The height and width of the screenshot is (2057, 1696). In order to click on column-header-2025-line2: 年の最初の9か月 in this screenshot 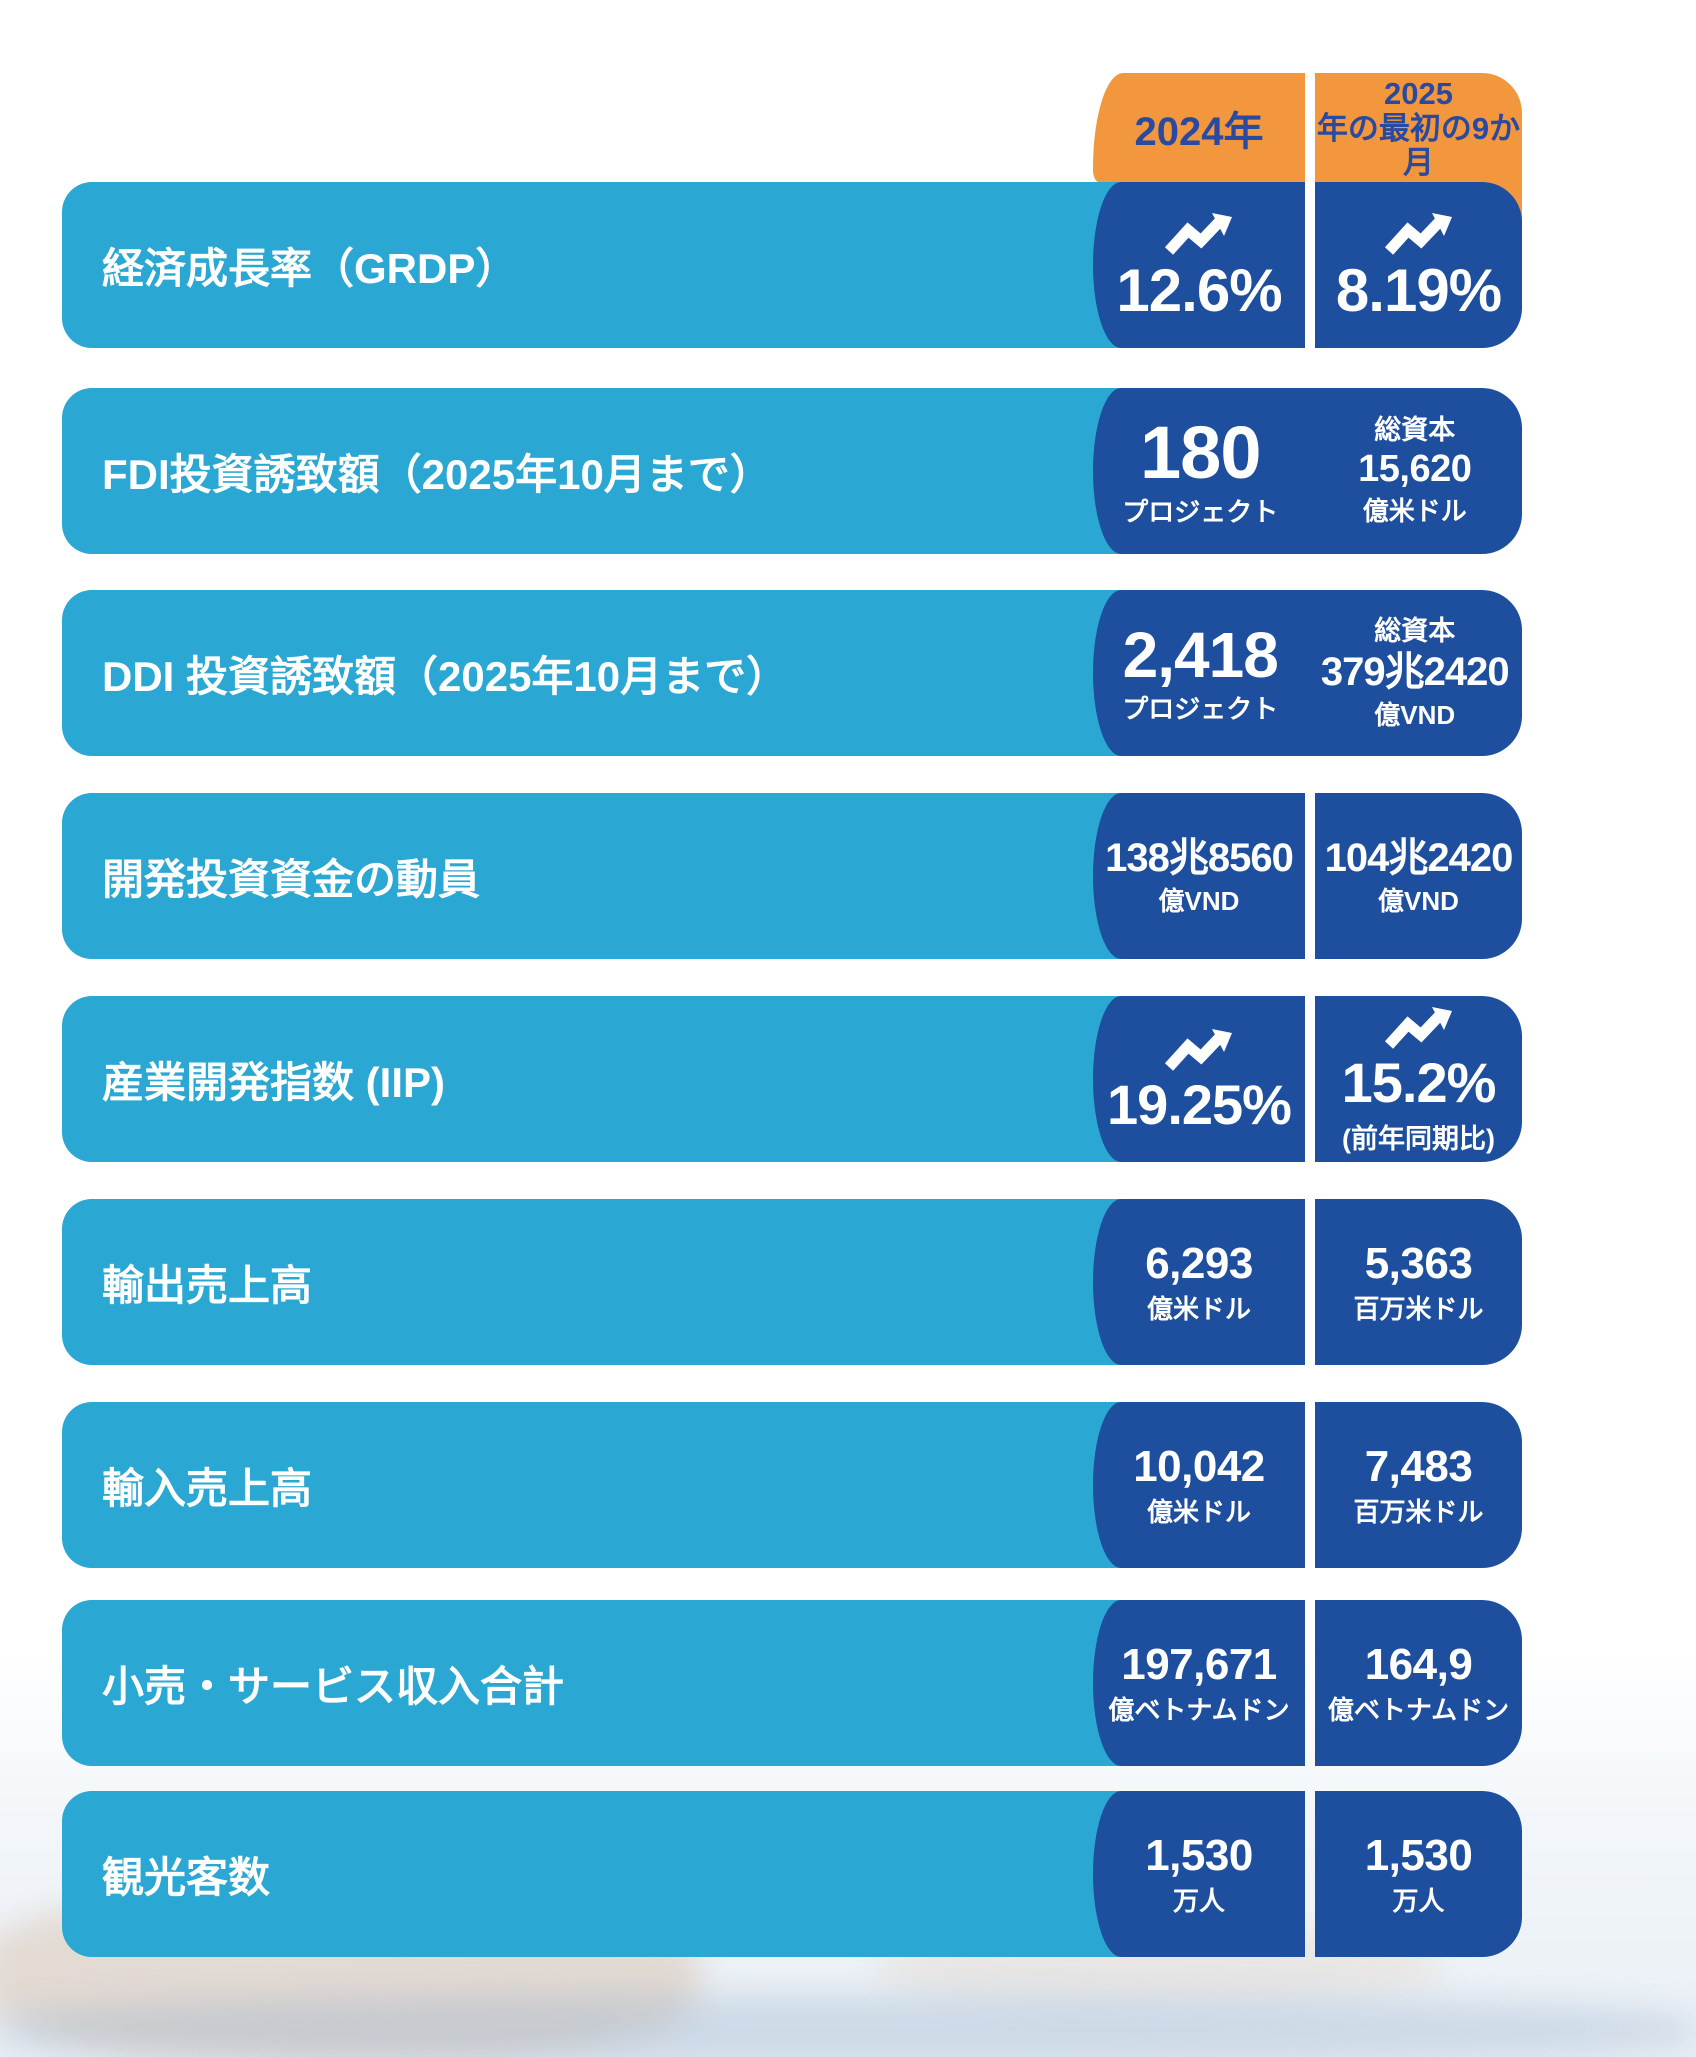, I will do `click(1418, 145)`.